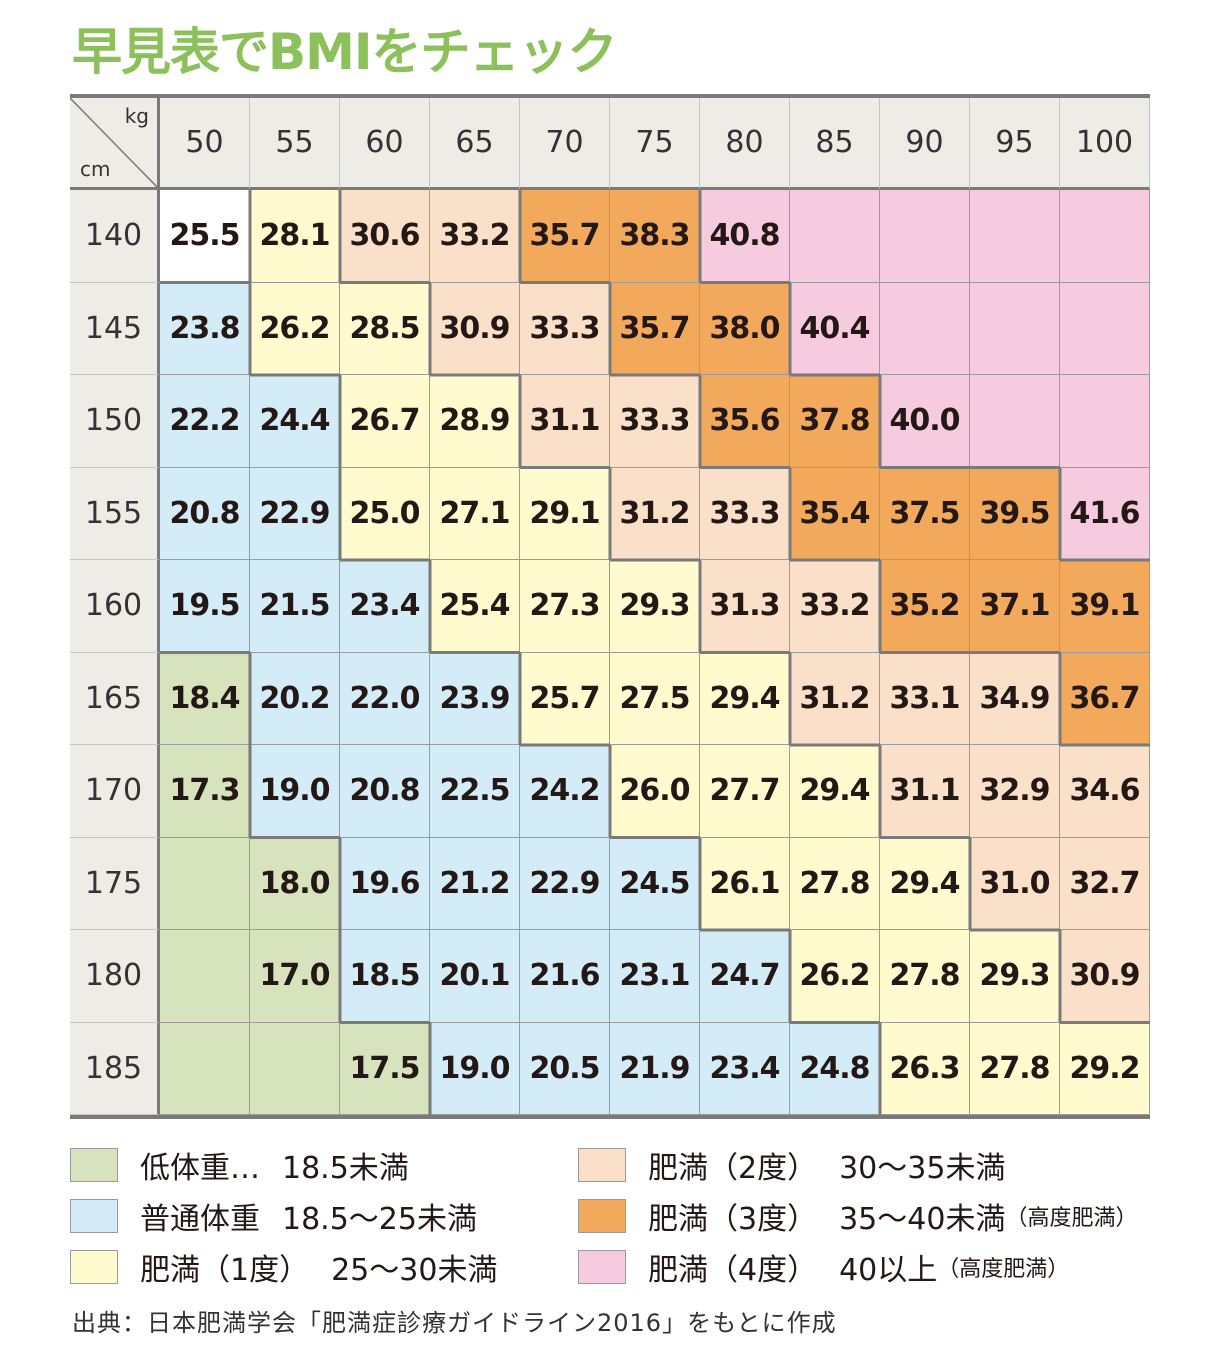 The width and height of the screenshot is (1215, 1369). Describe the element at coordinates (385, 421) in the screenshot. I see `bmi-cell: 26.7` at that location.